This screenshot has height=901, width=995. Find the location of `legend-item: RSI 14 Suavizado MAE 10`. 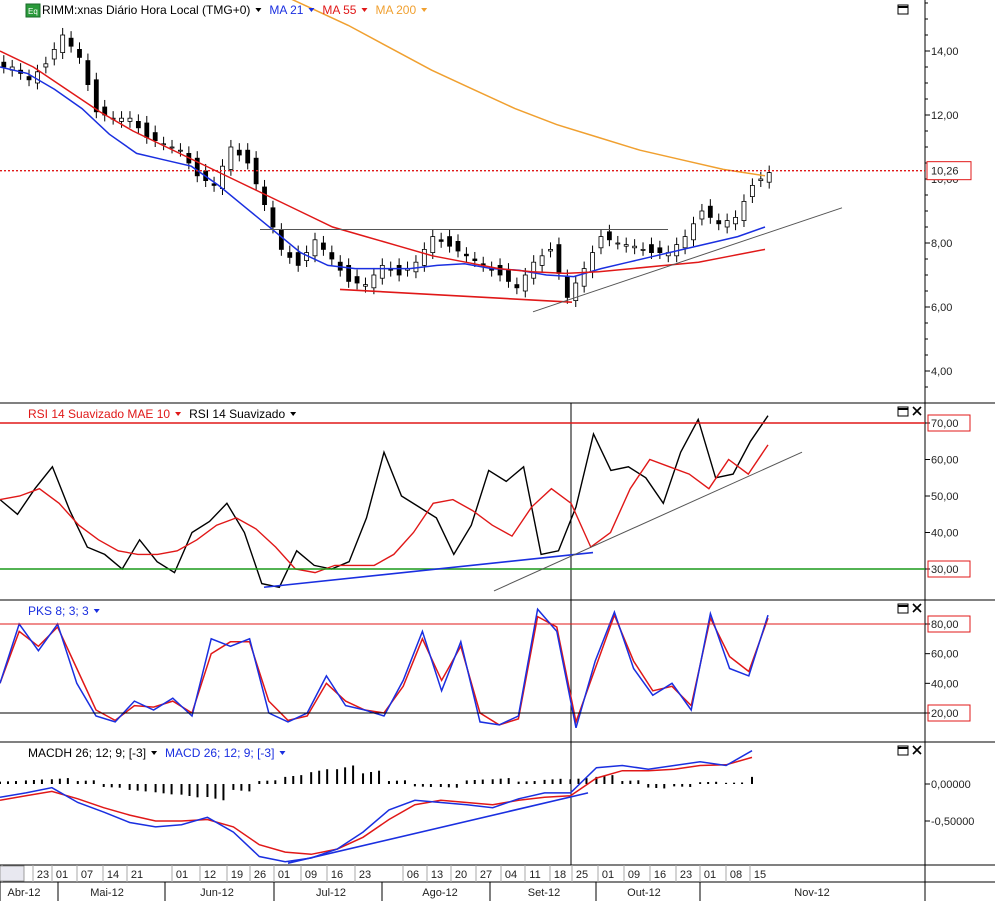

legend-item: RSI 14 Suavizado MAE 10 is located at coordinates (99, 414).